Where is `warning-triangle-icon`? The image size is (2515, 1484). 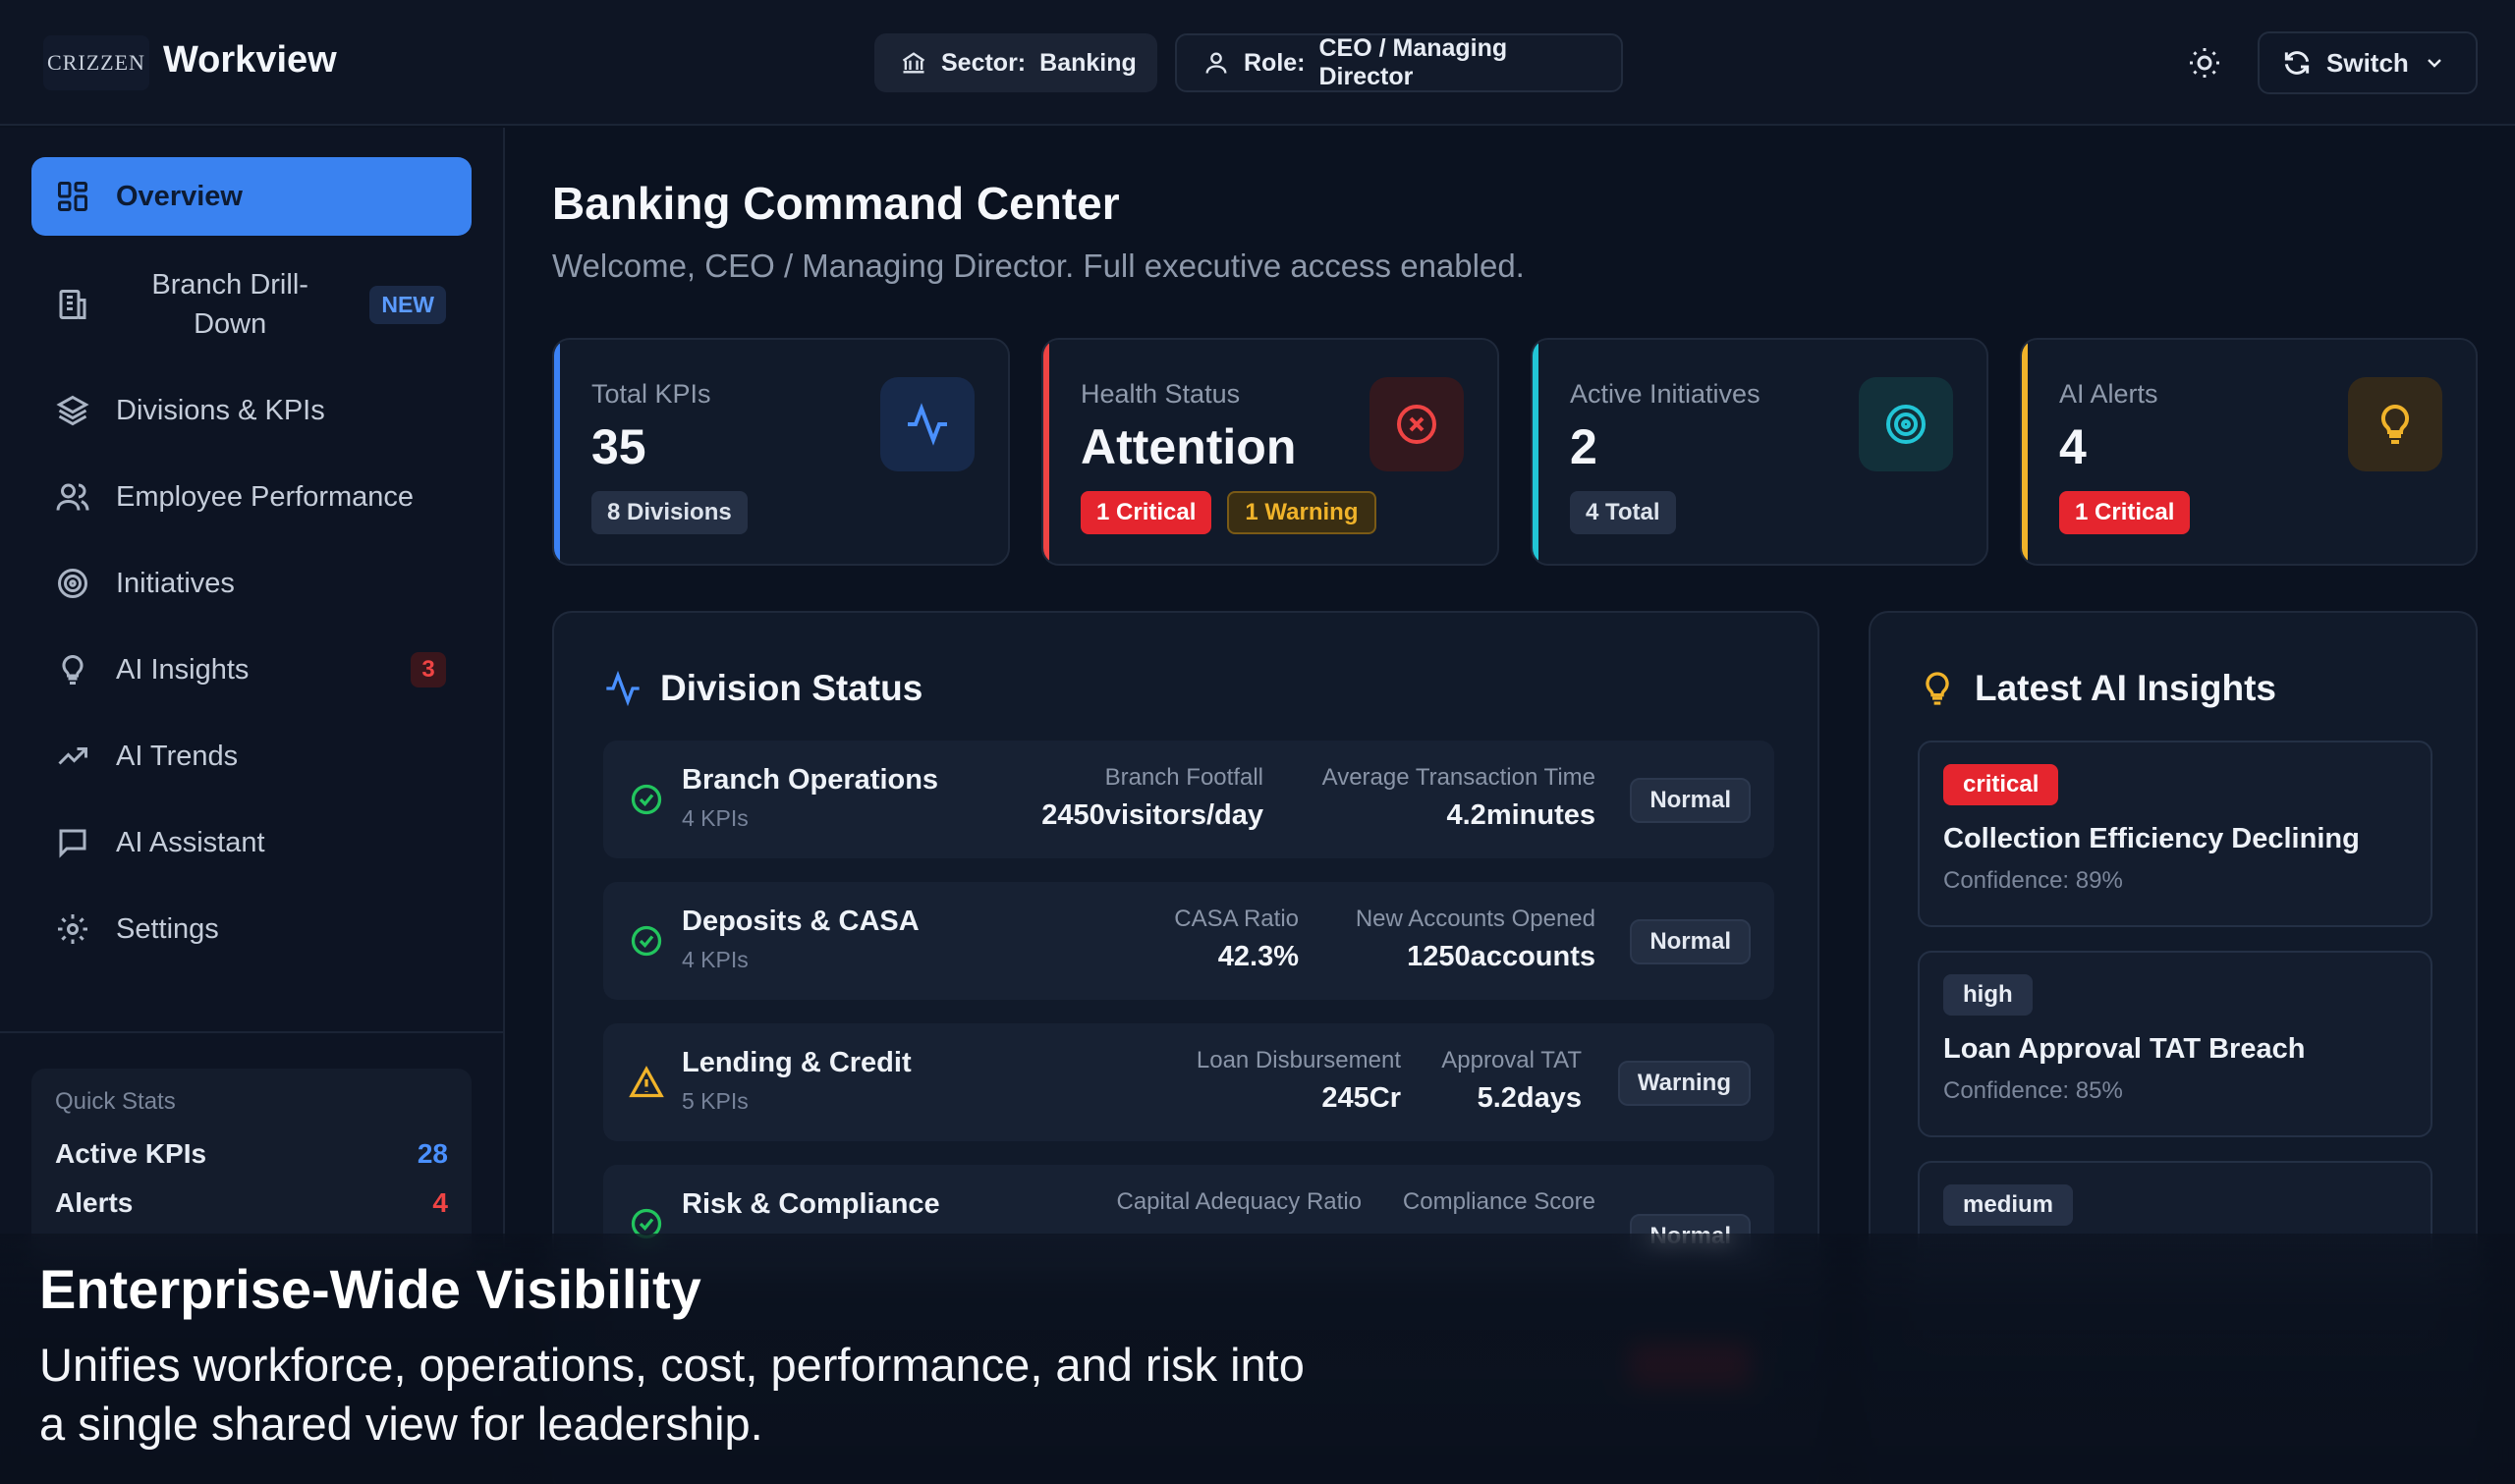 warning-triangle-icon is located at coordinates (646, 1082).